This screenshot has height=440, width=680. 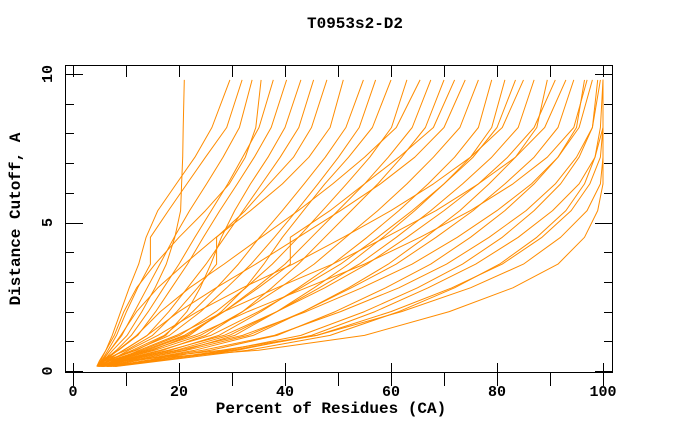 I want to click on x-tick-label: 60, so click(x=391, y=392).